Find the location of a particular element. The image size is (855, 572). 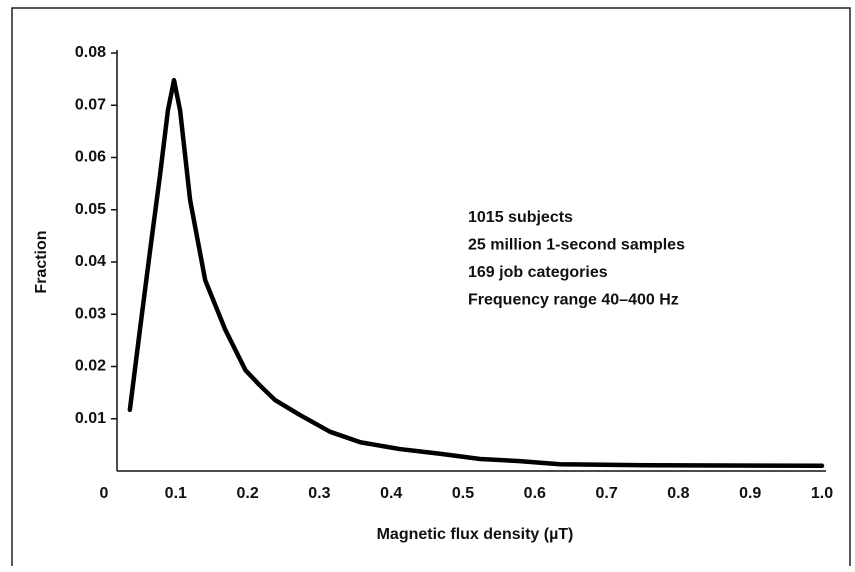

annotation: 1015 subjects is located at coordinates (520, 217).